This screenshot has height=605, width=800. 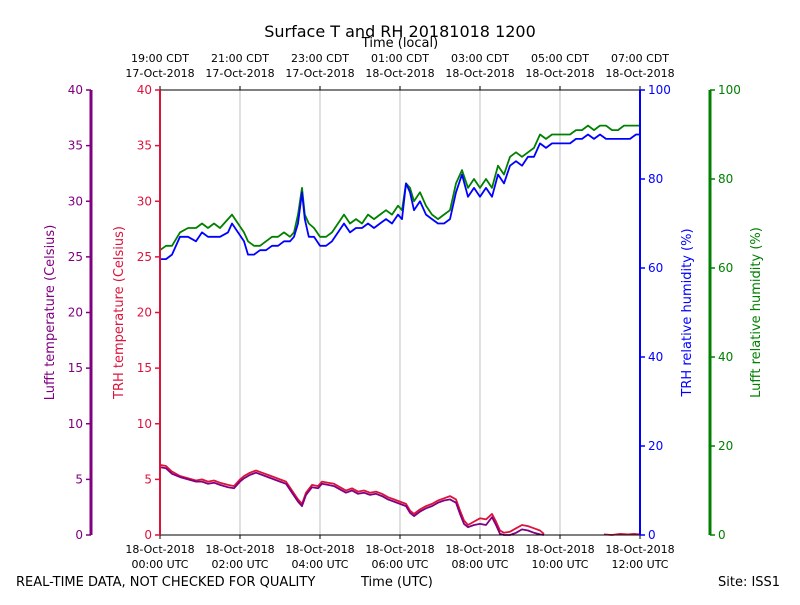 What do you see at coordinates (75, 257) in the screenshot?
I see `y-tick-label-lufft_temp: 25` at bounding box center [75, 257].